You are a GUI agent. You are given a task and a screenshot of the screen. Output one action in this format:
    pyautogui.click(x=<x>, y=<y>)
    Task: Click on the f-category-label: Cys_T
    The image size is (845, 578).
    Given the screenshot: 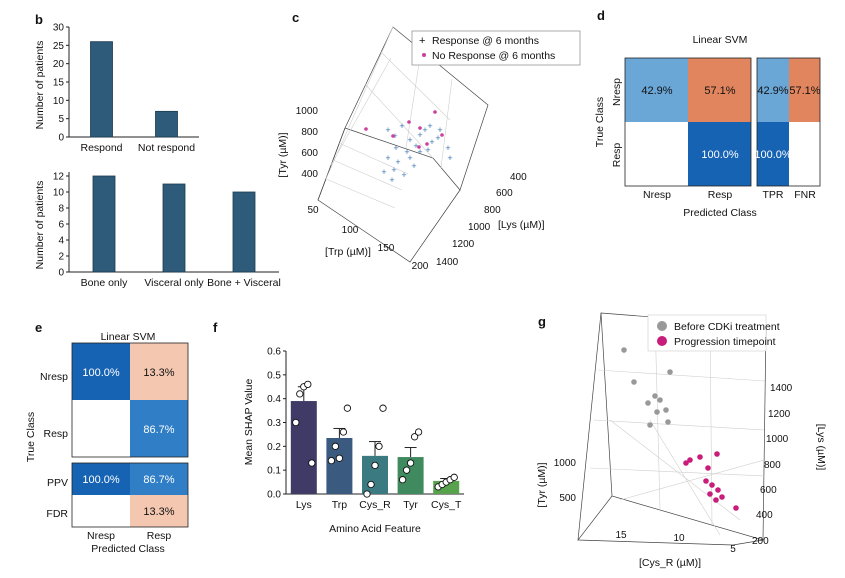 What is the action you would take?
    pyautogui.click(x=446, y=505)
    